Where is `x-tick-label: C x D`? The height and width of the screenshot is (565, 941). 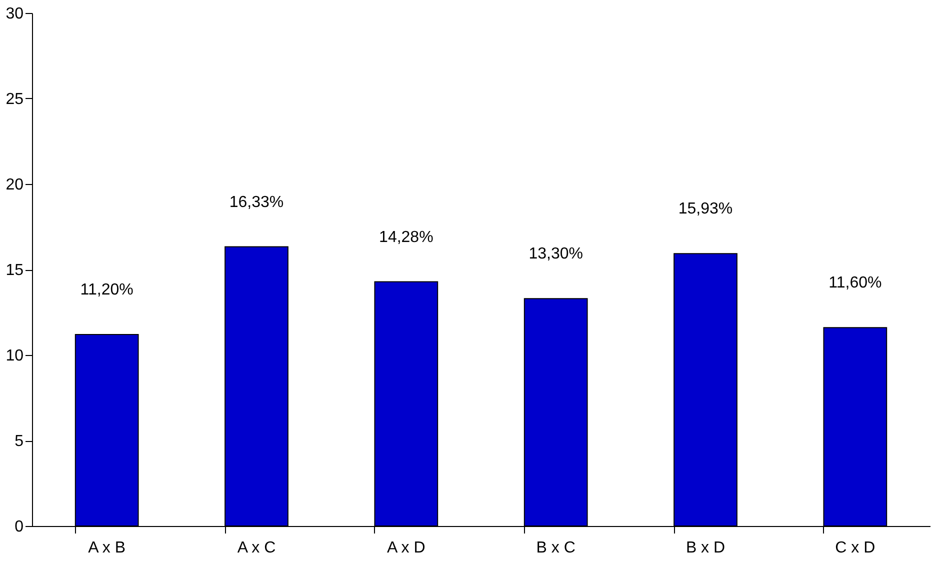 x-tick-label: C x D is located at coordinates (855, 548).